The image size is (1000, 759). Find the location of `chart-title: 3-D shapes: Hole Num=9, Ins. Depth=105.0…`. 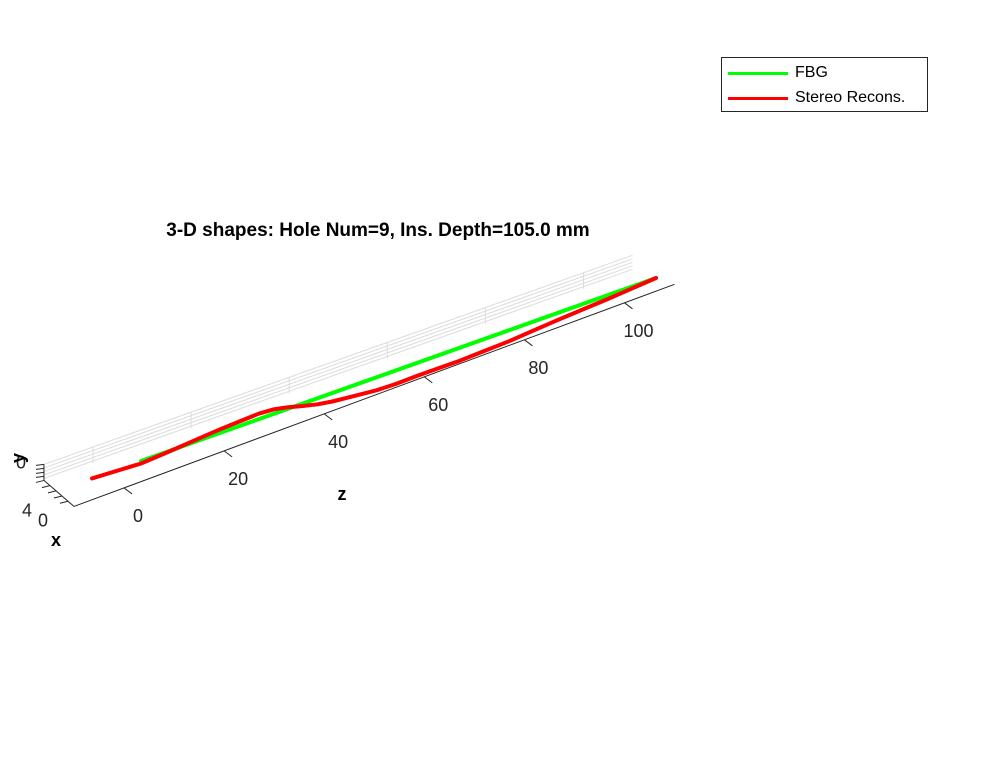

chart-title: 3-D shapes: Hole Num=9, Ins. Depth=105.0… is located at coordinates (377, 230).